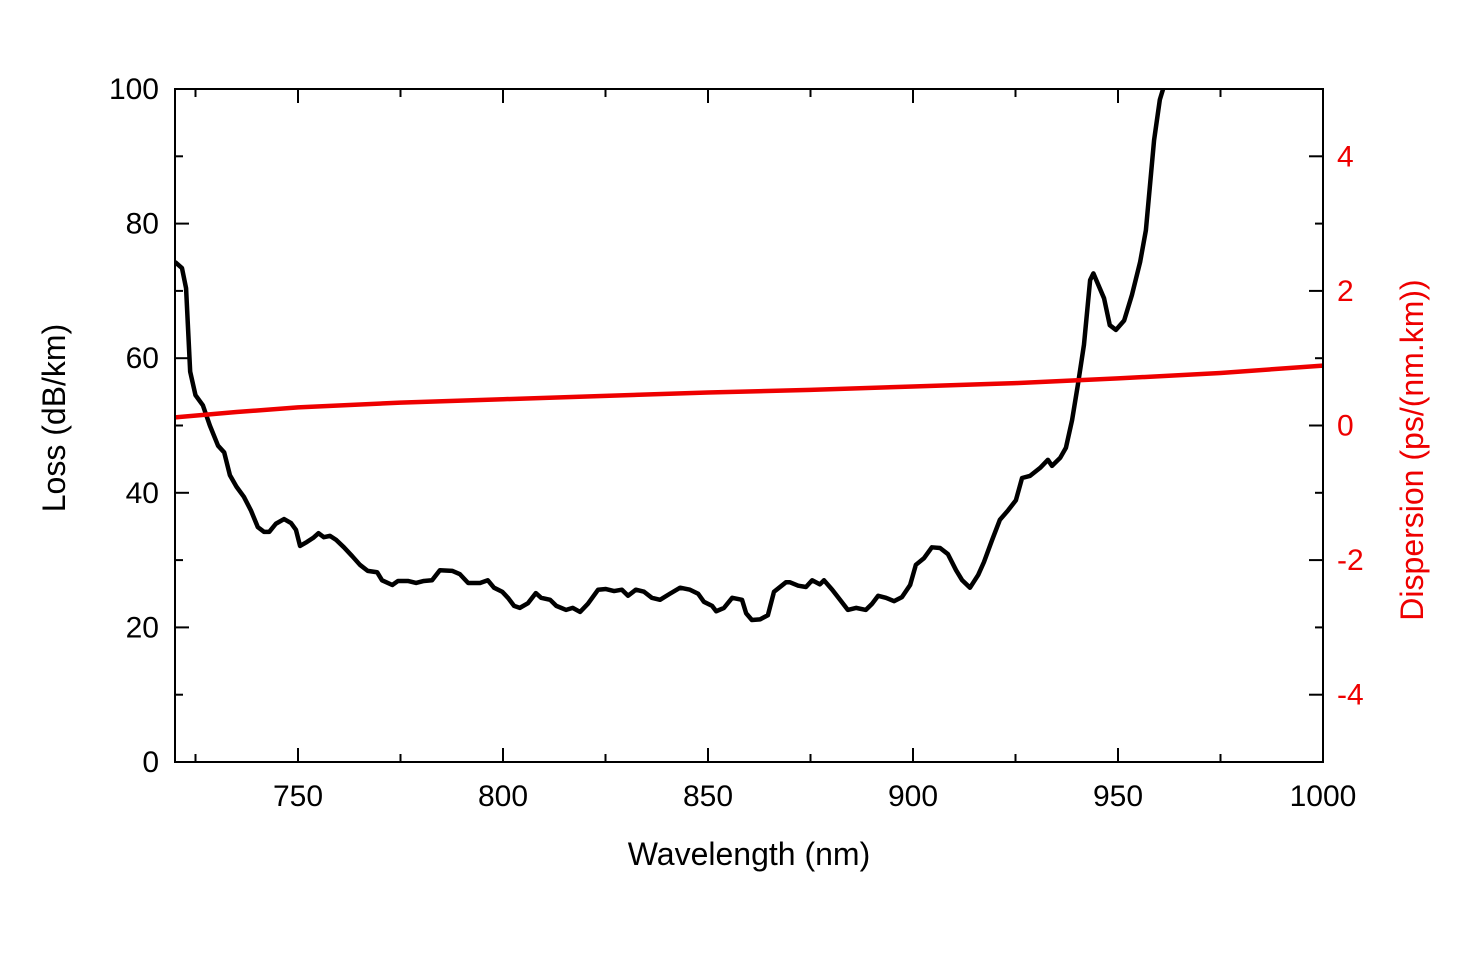 Image resolution: width=1459 pixels, height=969 pixels. Describe the element at coordinates (1345, 156) in the screenshot. I see `y2-tick-label: 4` at that location.